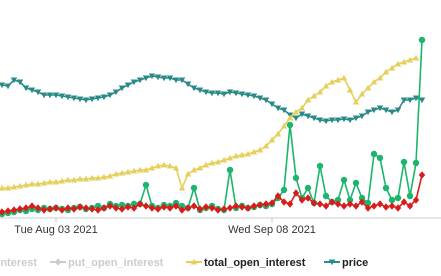 The width and height of the screenshot is (441, 276). I want to click on legend-item: call_open_interest, so click(18, 263).